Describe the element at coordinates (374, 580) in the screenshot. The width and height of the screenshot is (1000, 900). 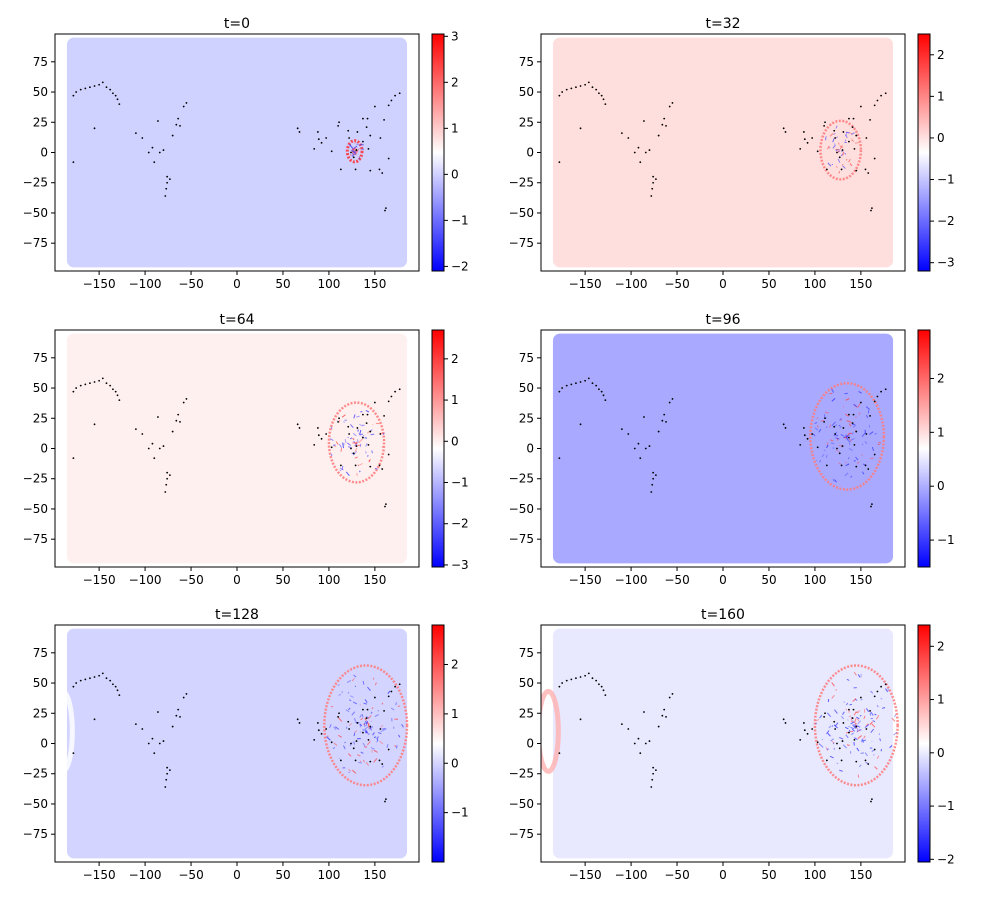
I see `x-tick-label: 150` at that location.